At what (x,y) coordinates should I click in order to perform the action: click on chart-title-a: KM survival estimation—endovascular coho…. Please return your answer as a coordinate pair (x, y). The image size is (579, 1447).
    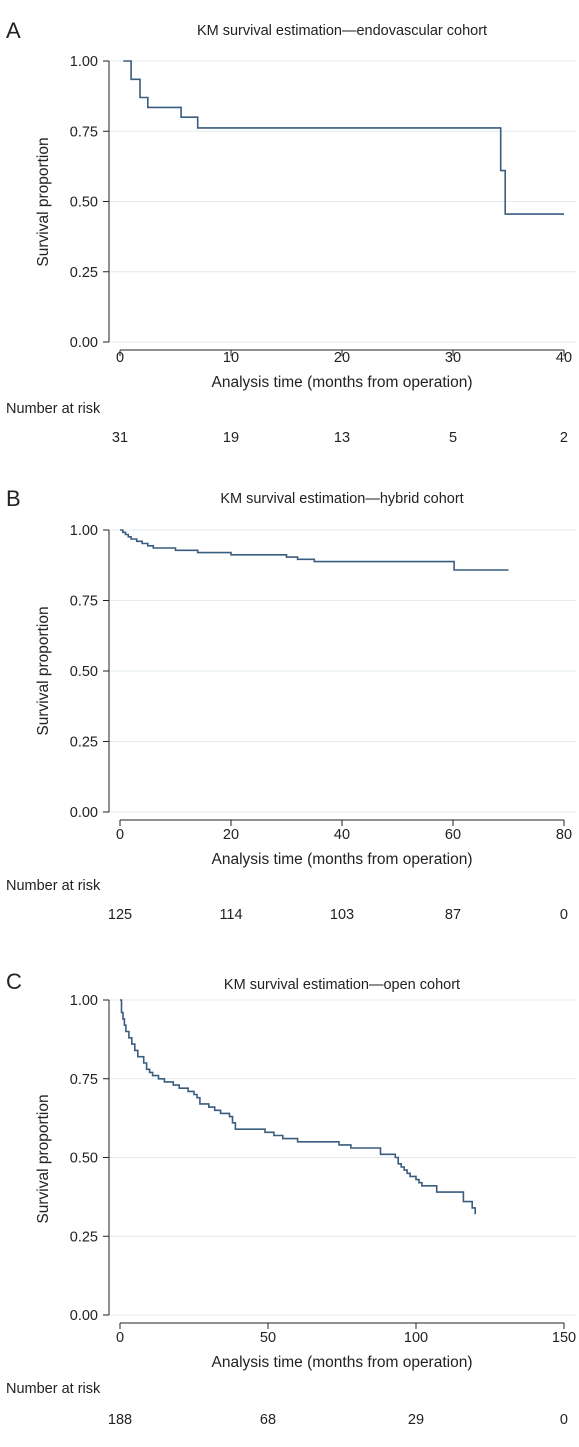
    Looking at the image, I should click on (342, 31).